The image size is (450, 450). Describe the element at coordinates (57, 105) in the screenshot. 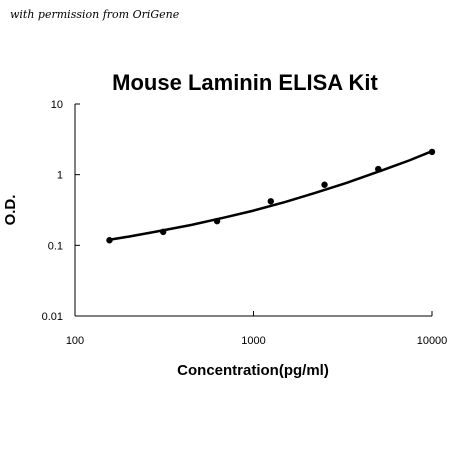

I see `y-tick-label: 10` at that location.